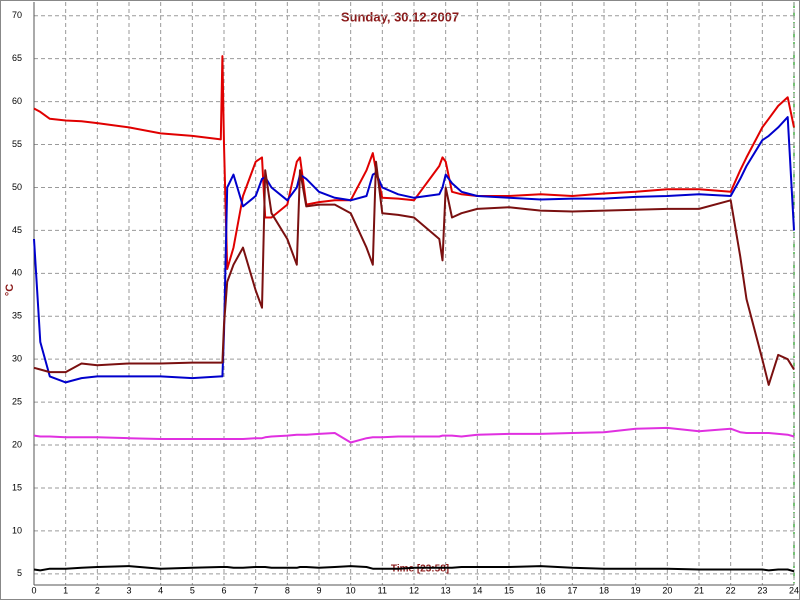 The width and height of the screenshot is (800, 600). What do you see at coordinates (17, 444) in the screenshot?
I see `y-tick-label: 20` at bounding box center [17, 444].